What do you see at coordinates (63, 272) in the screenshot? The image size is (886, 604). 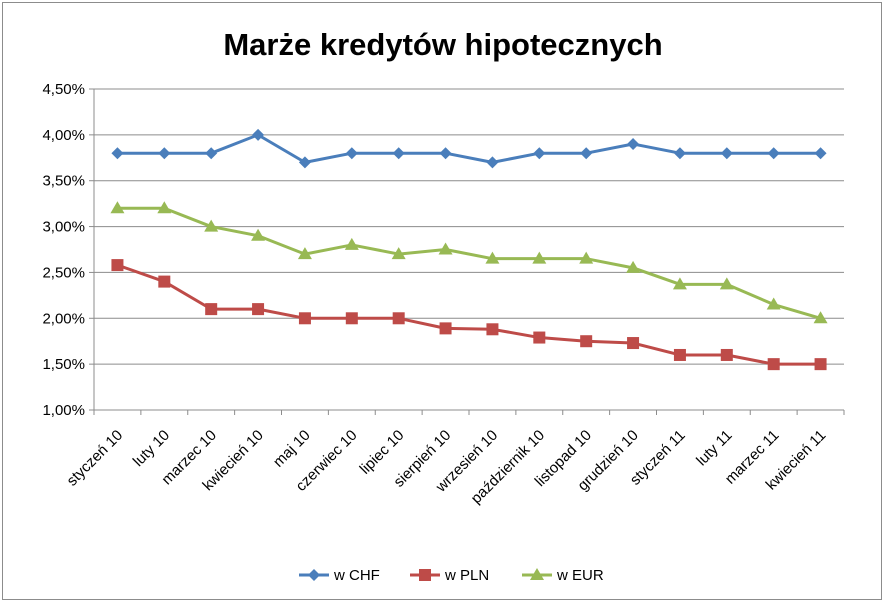 I see `y-tick-label: 2,50%` at bounding box center [63, 272].